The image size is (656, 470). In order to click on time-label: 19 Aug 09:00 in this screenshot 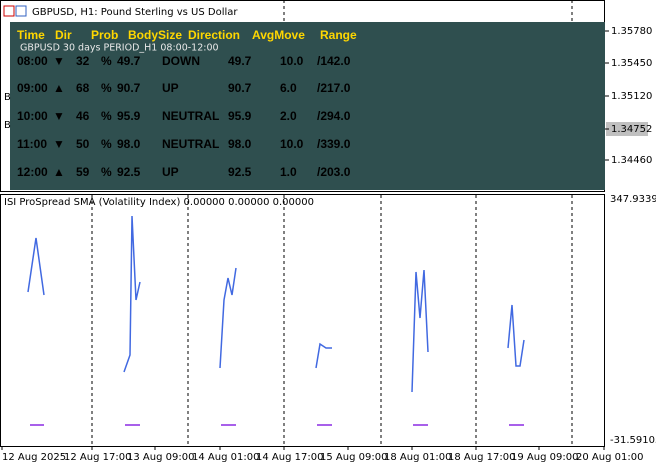, I will do `click(544, 457)`.